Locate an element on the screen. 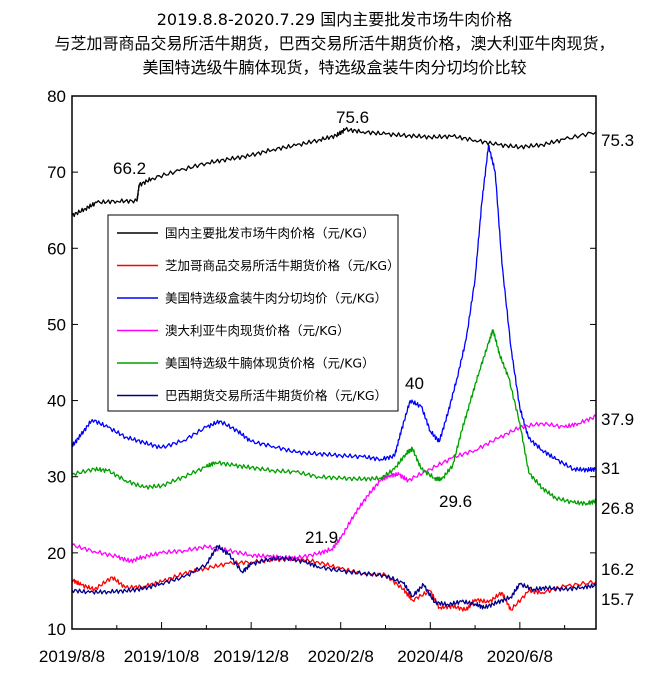 The width and height of the screenshot is (669, 677). y-tick-label-7: 80 is located at coordinates (56, 96).